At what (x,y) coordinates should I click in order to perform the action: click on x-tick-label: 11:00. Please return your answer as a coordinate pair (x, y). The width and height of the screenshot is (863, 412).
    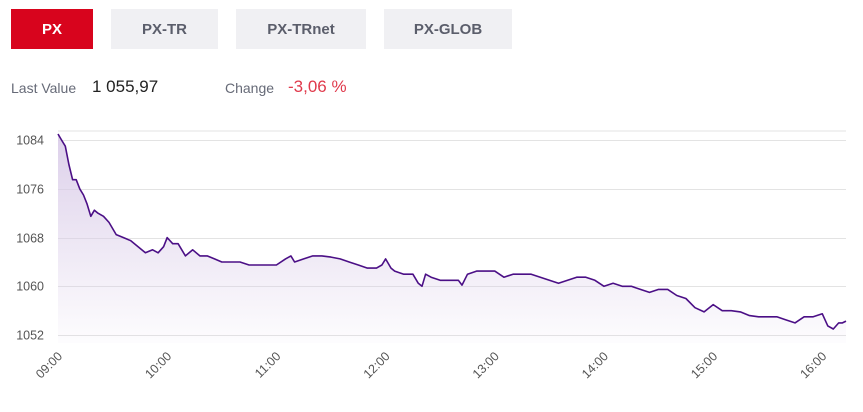
    Looking at the image, I should click on (267, 364).